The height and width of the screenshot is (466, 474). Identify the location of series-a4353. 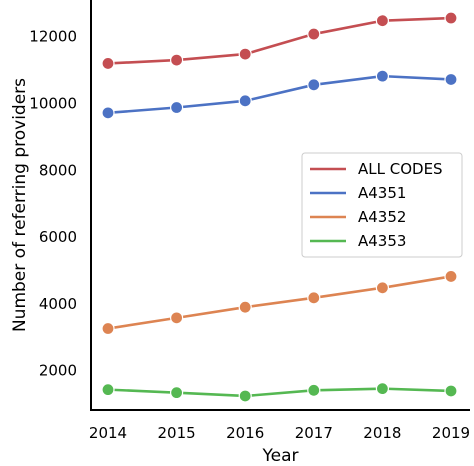
(279, 392).